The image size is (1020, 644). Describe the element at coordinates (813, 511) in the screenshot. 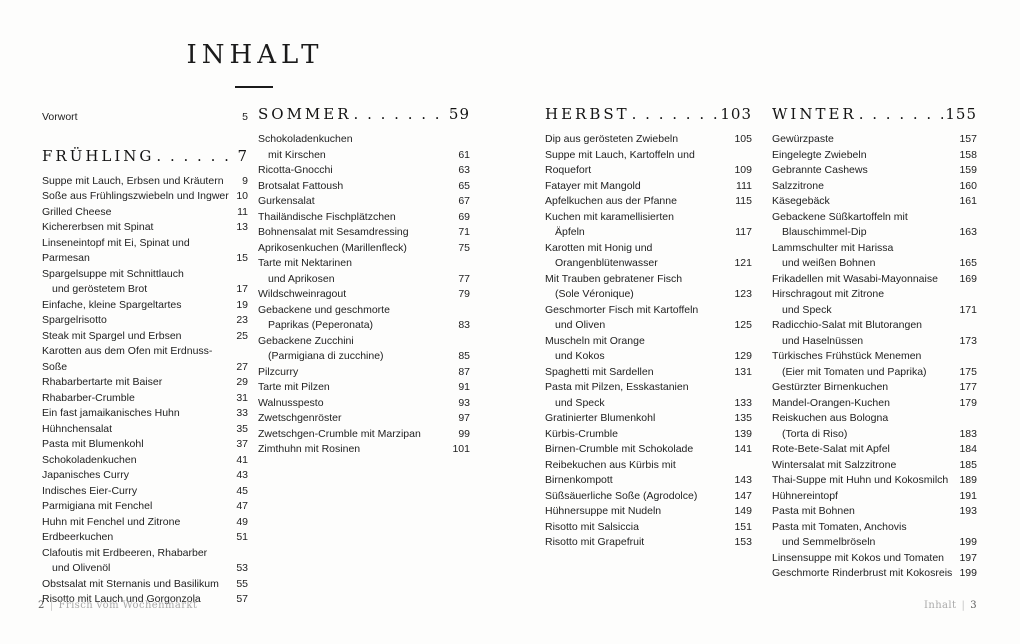

I see `entry-title-line: Pasta mit Bohnen` at that location.